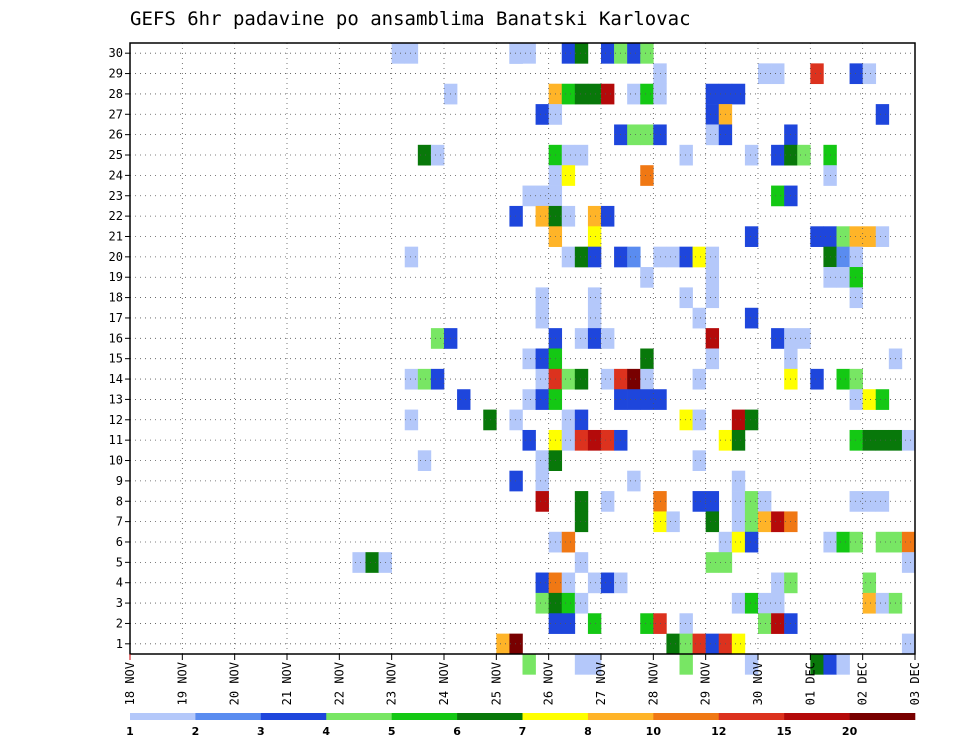 This screenshot has height=742, width=960. Describe the element at coordinates (116, 379) in the screenshot. I see `y-tick-label: 14` at that location.